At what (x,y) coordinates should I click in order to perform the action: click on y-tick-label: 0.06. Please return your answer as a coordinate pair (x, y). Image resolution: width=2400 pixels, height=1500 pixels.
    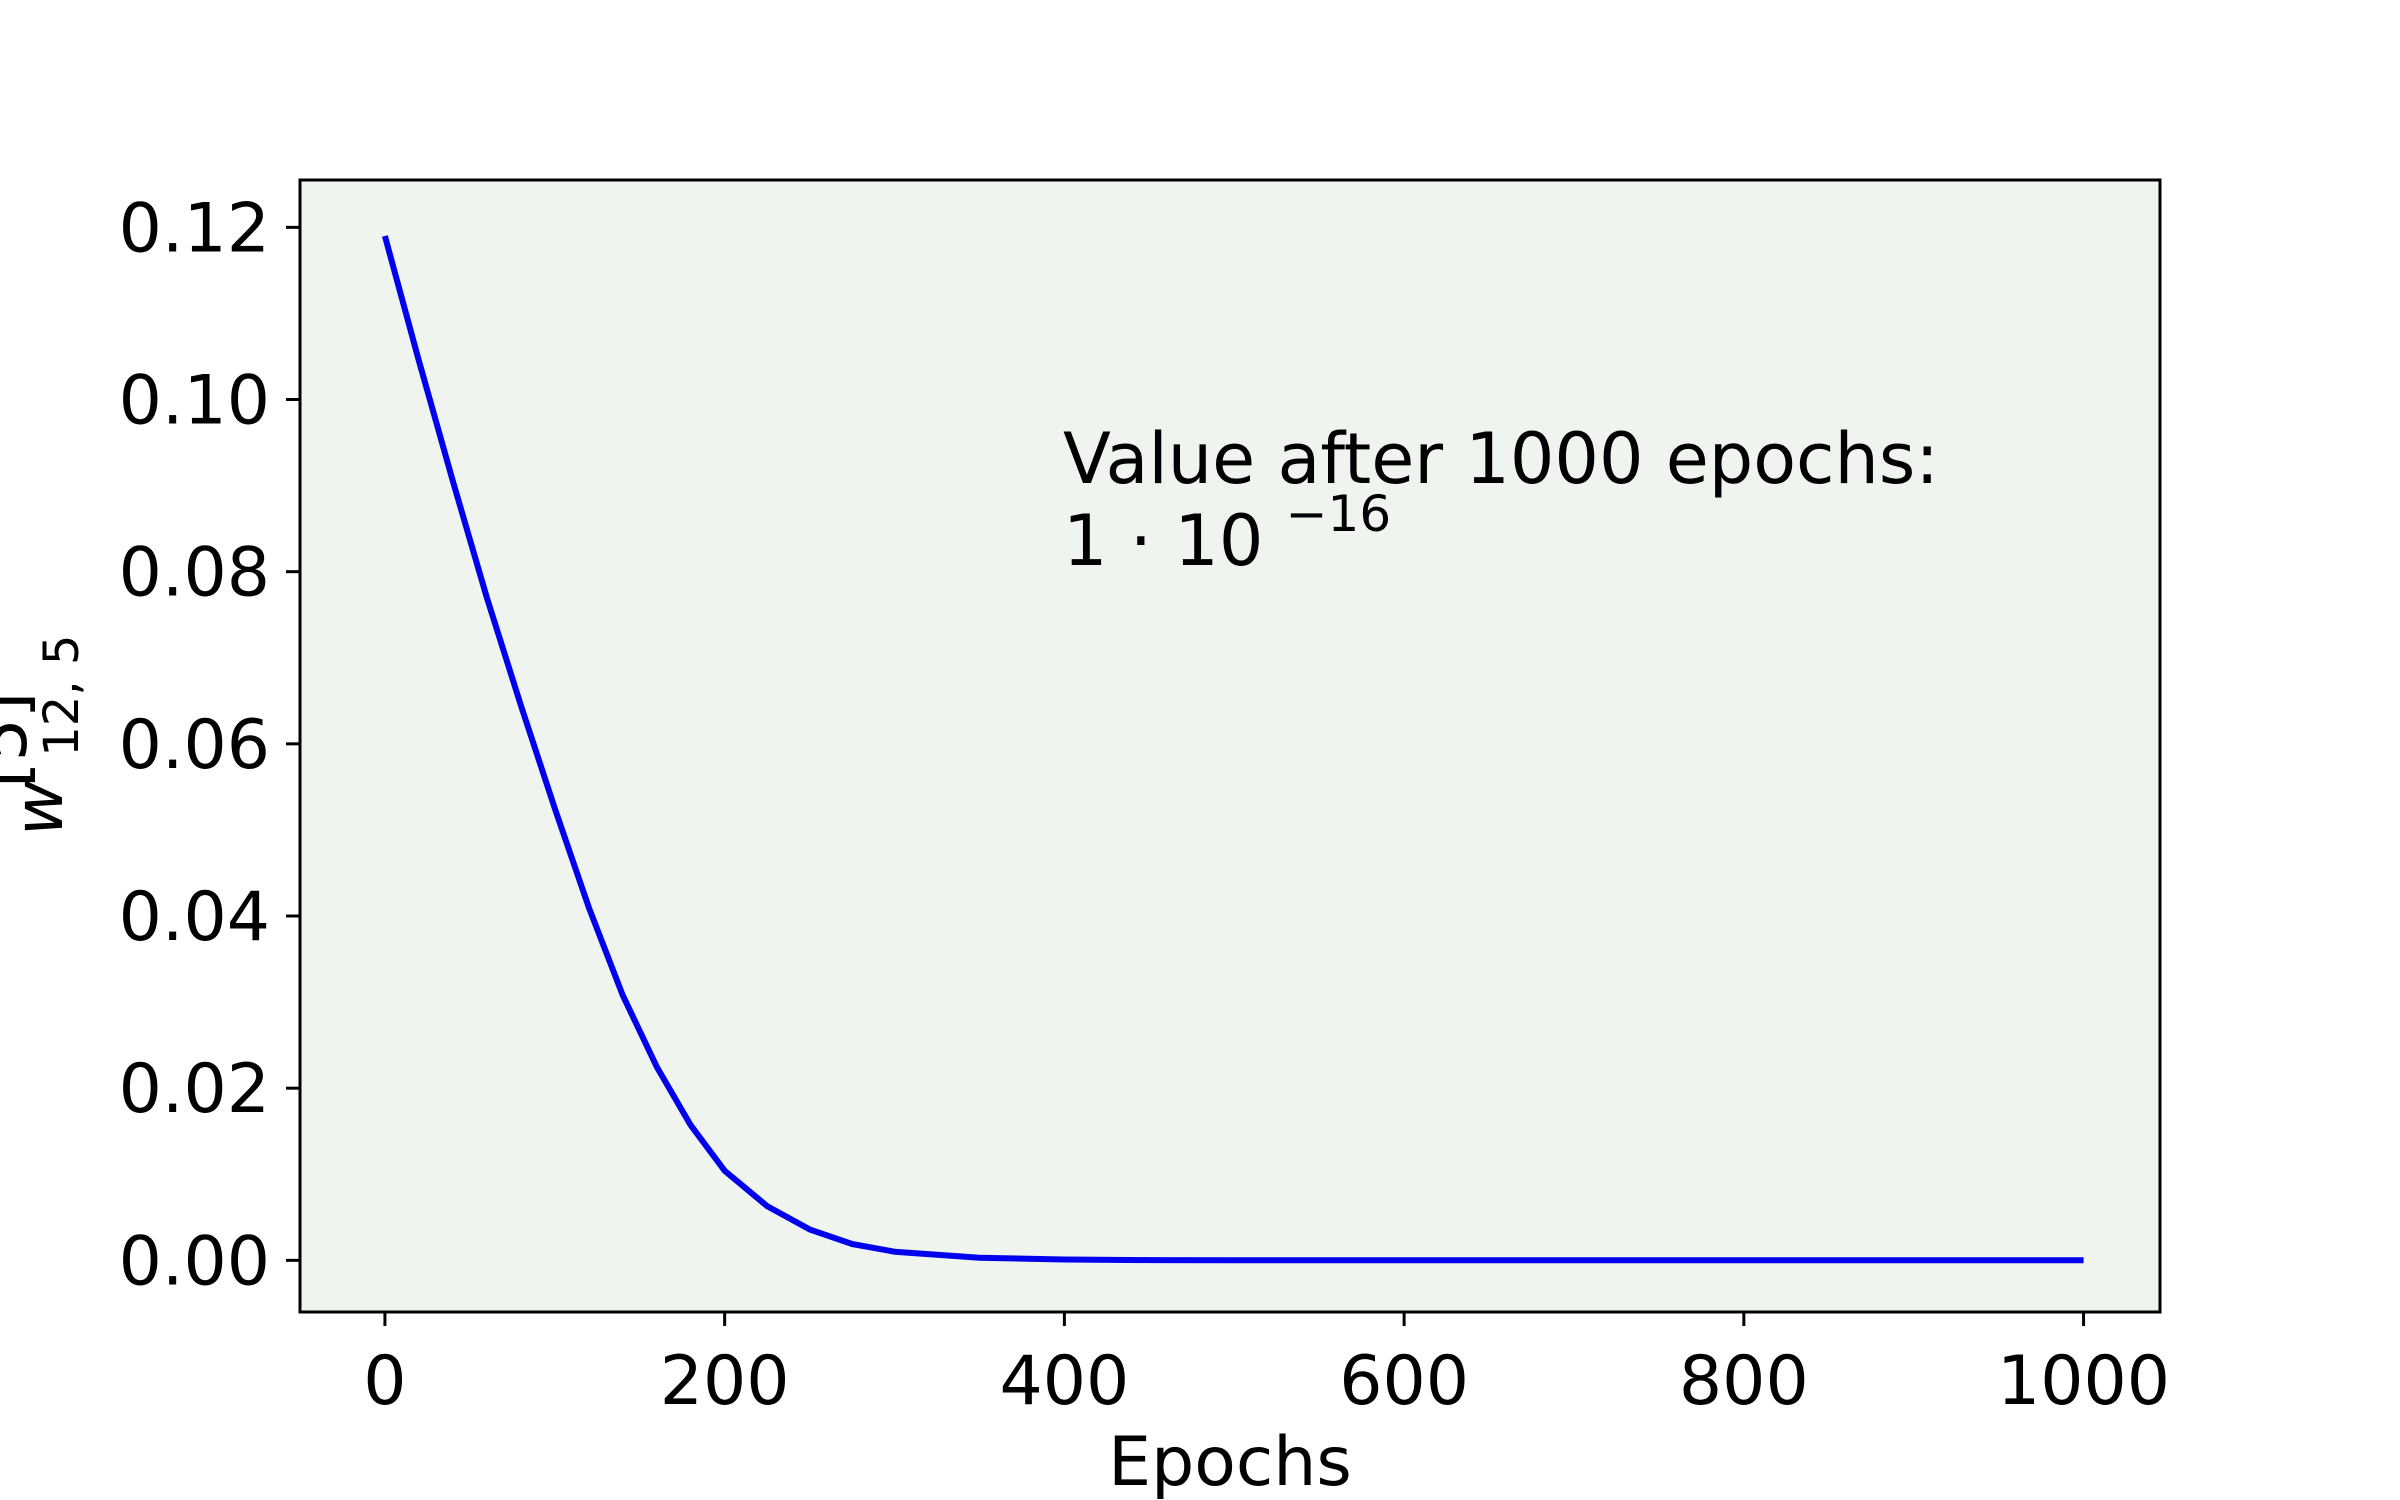
    Looking at the image, I should click on (194, 745).